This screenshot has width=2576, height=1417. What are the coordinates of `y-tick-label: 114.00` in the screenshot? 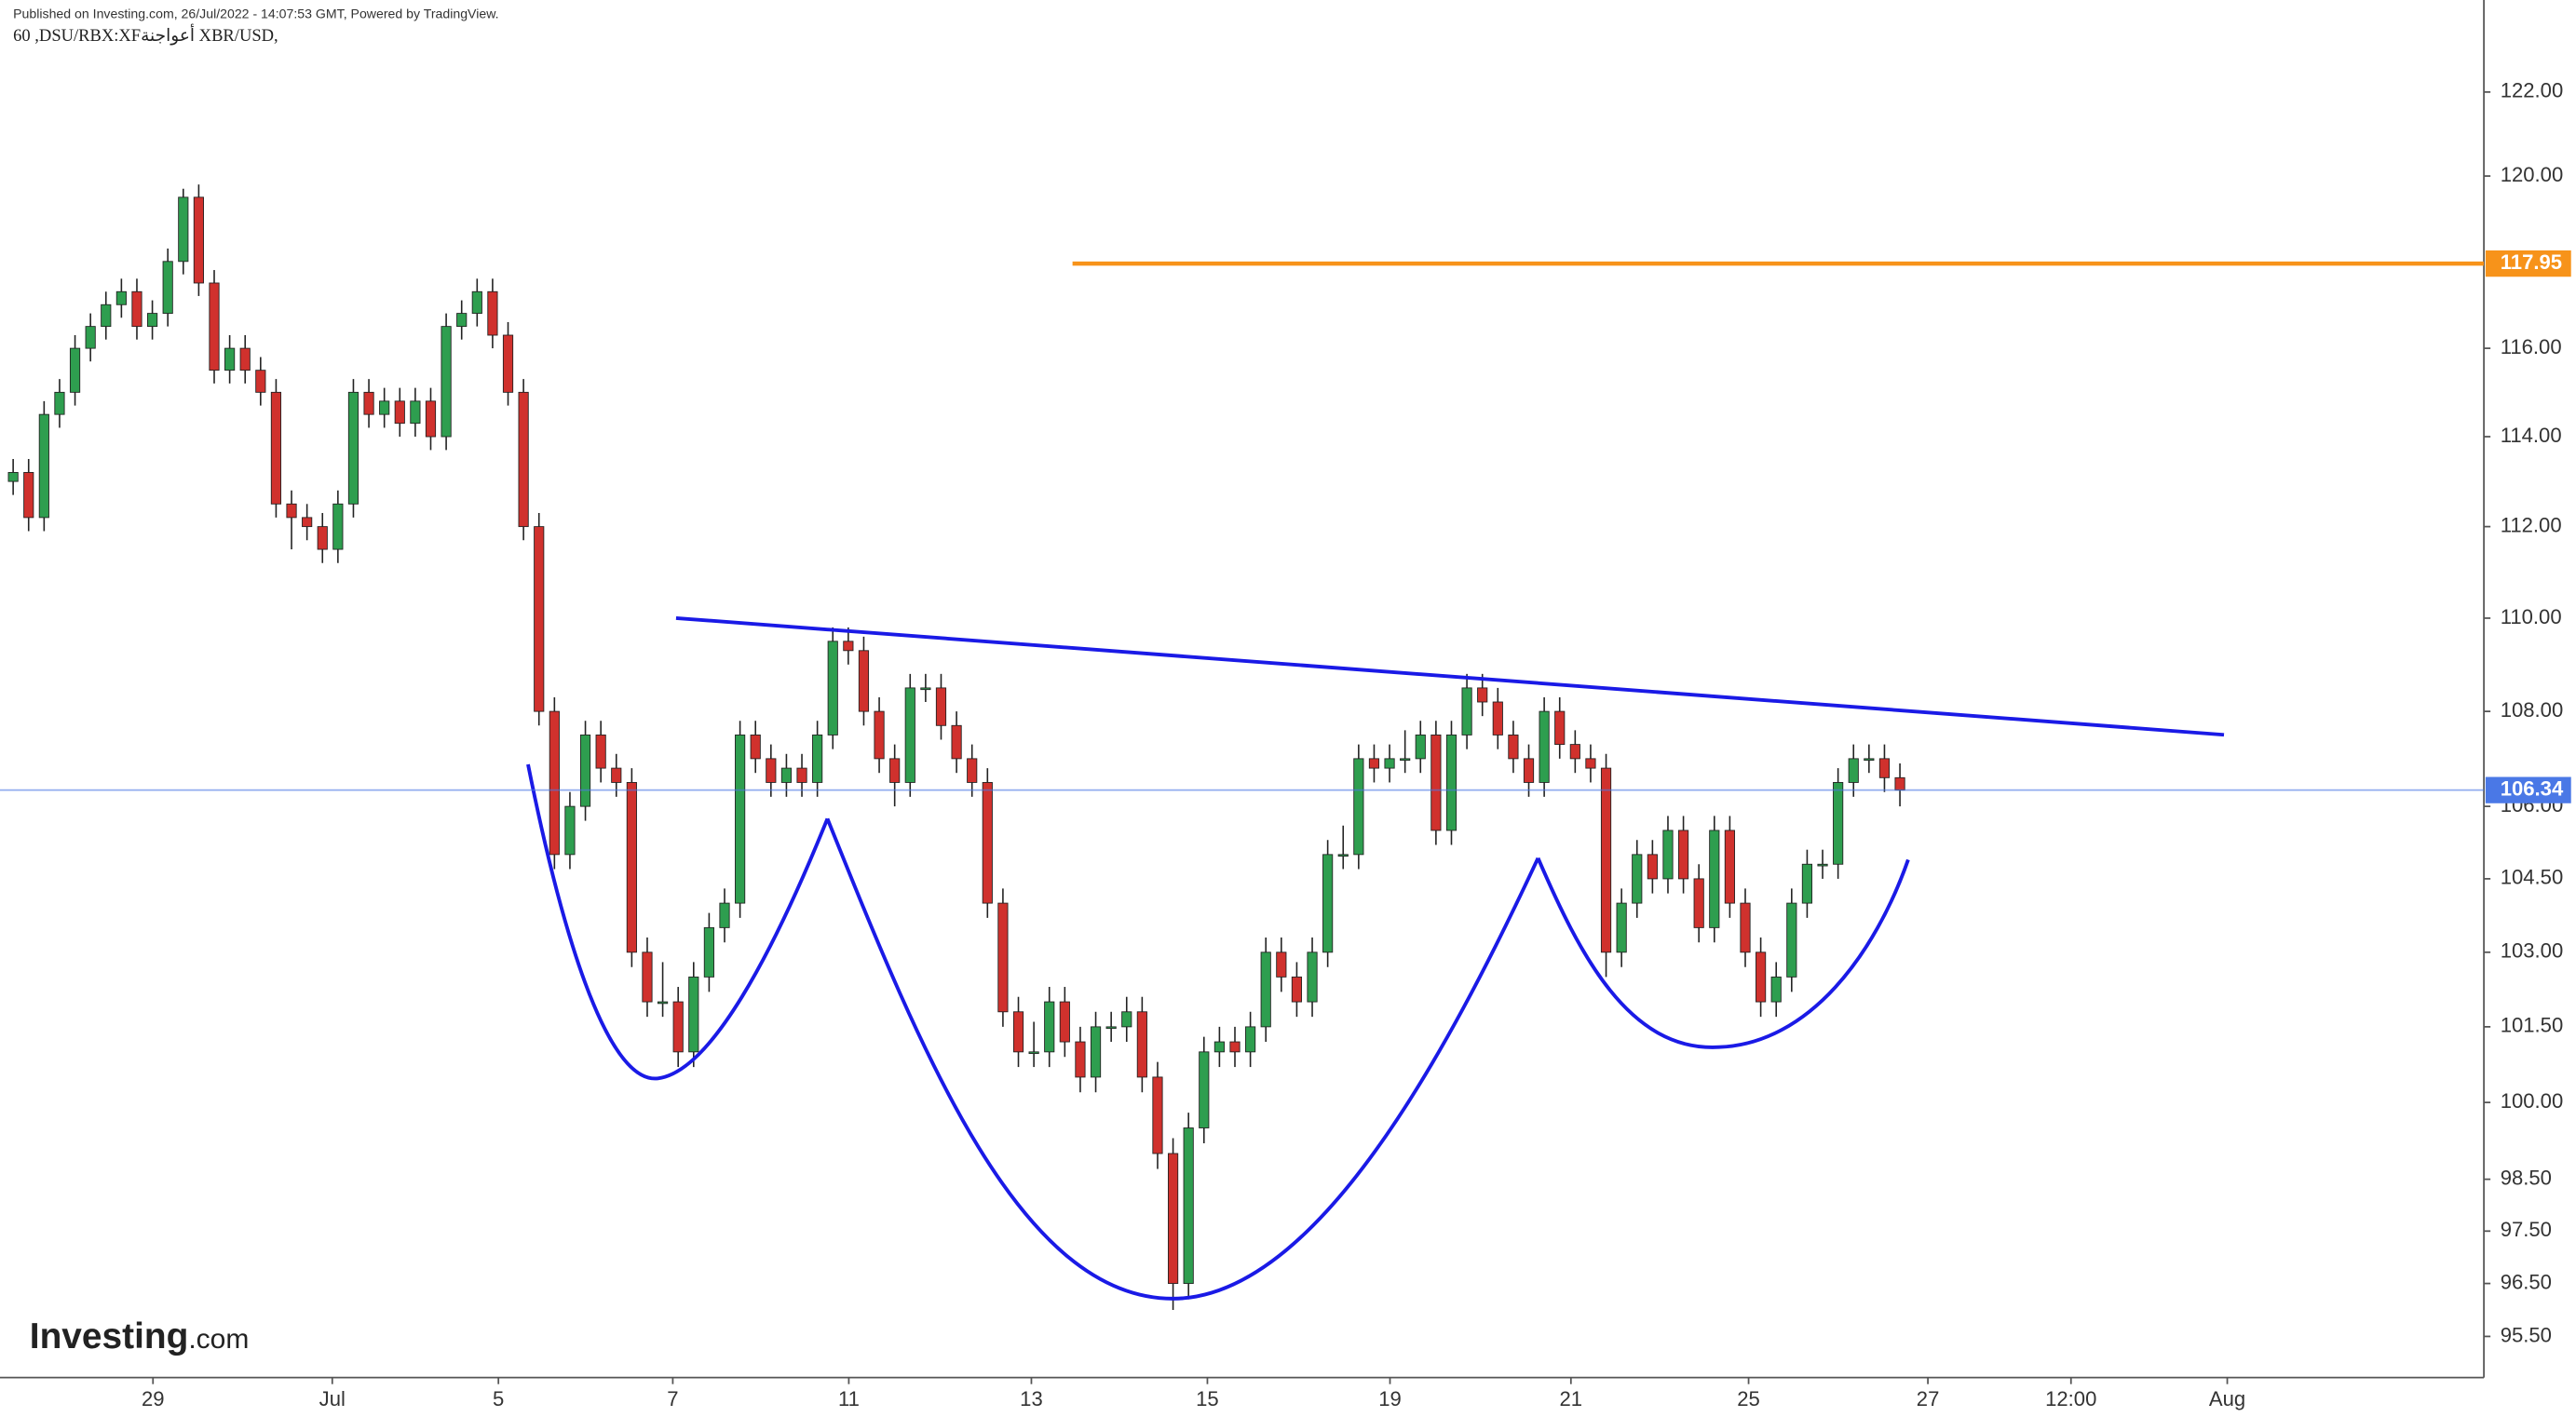 It's located at (2531, 435).